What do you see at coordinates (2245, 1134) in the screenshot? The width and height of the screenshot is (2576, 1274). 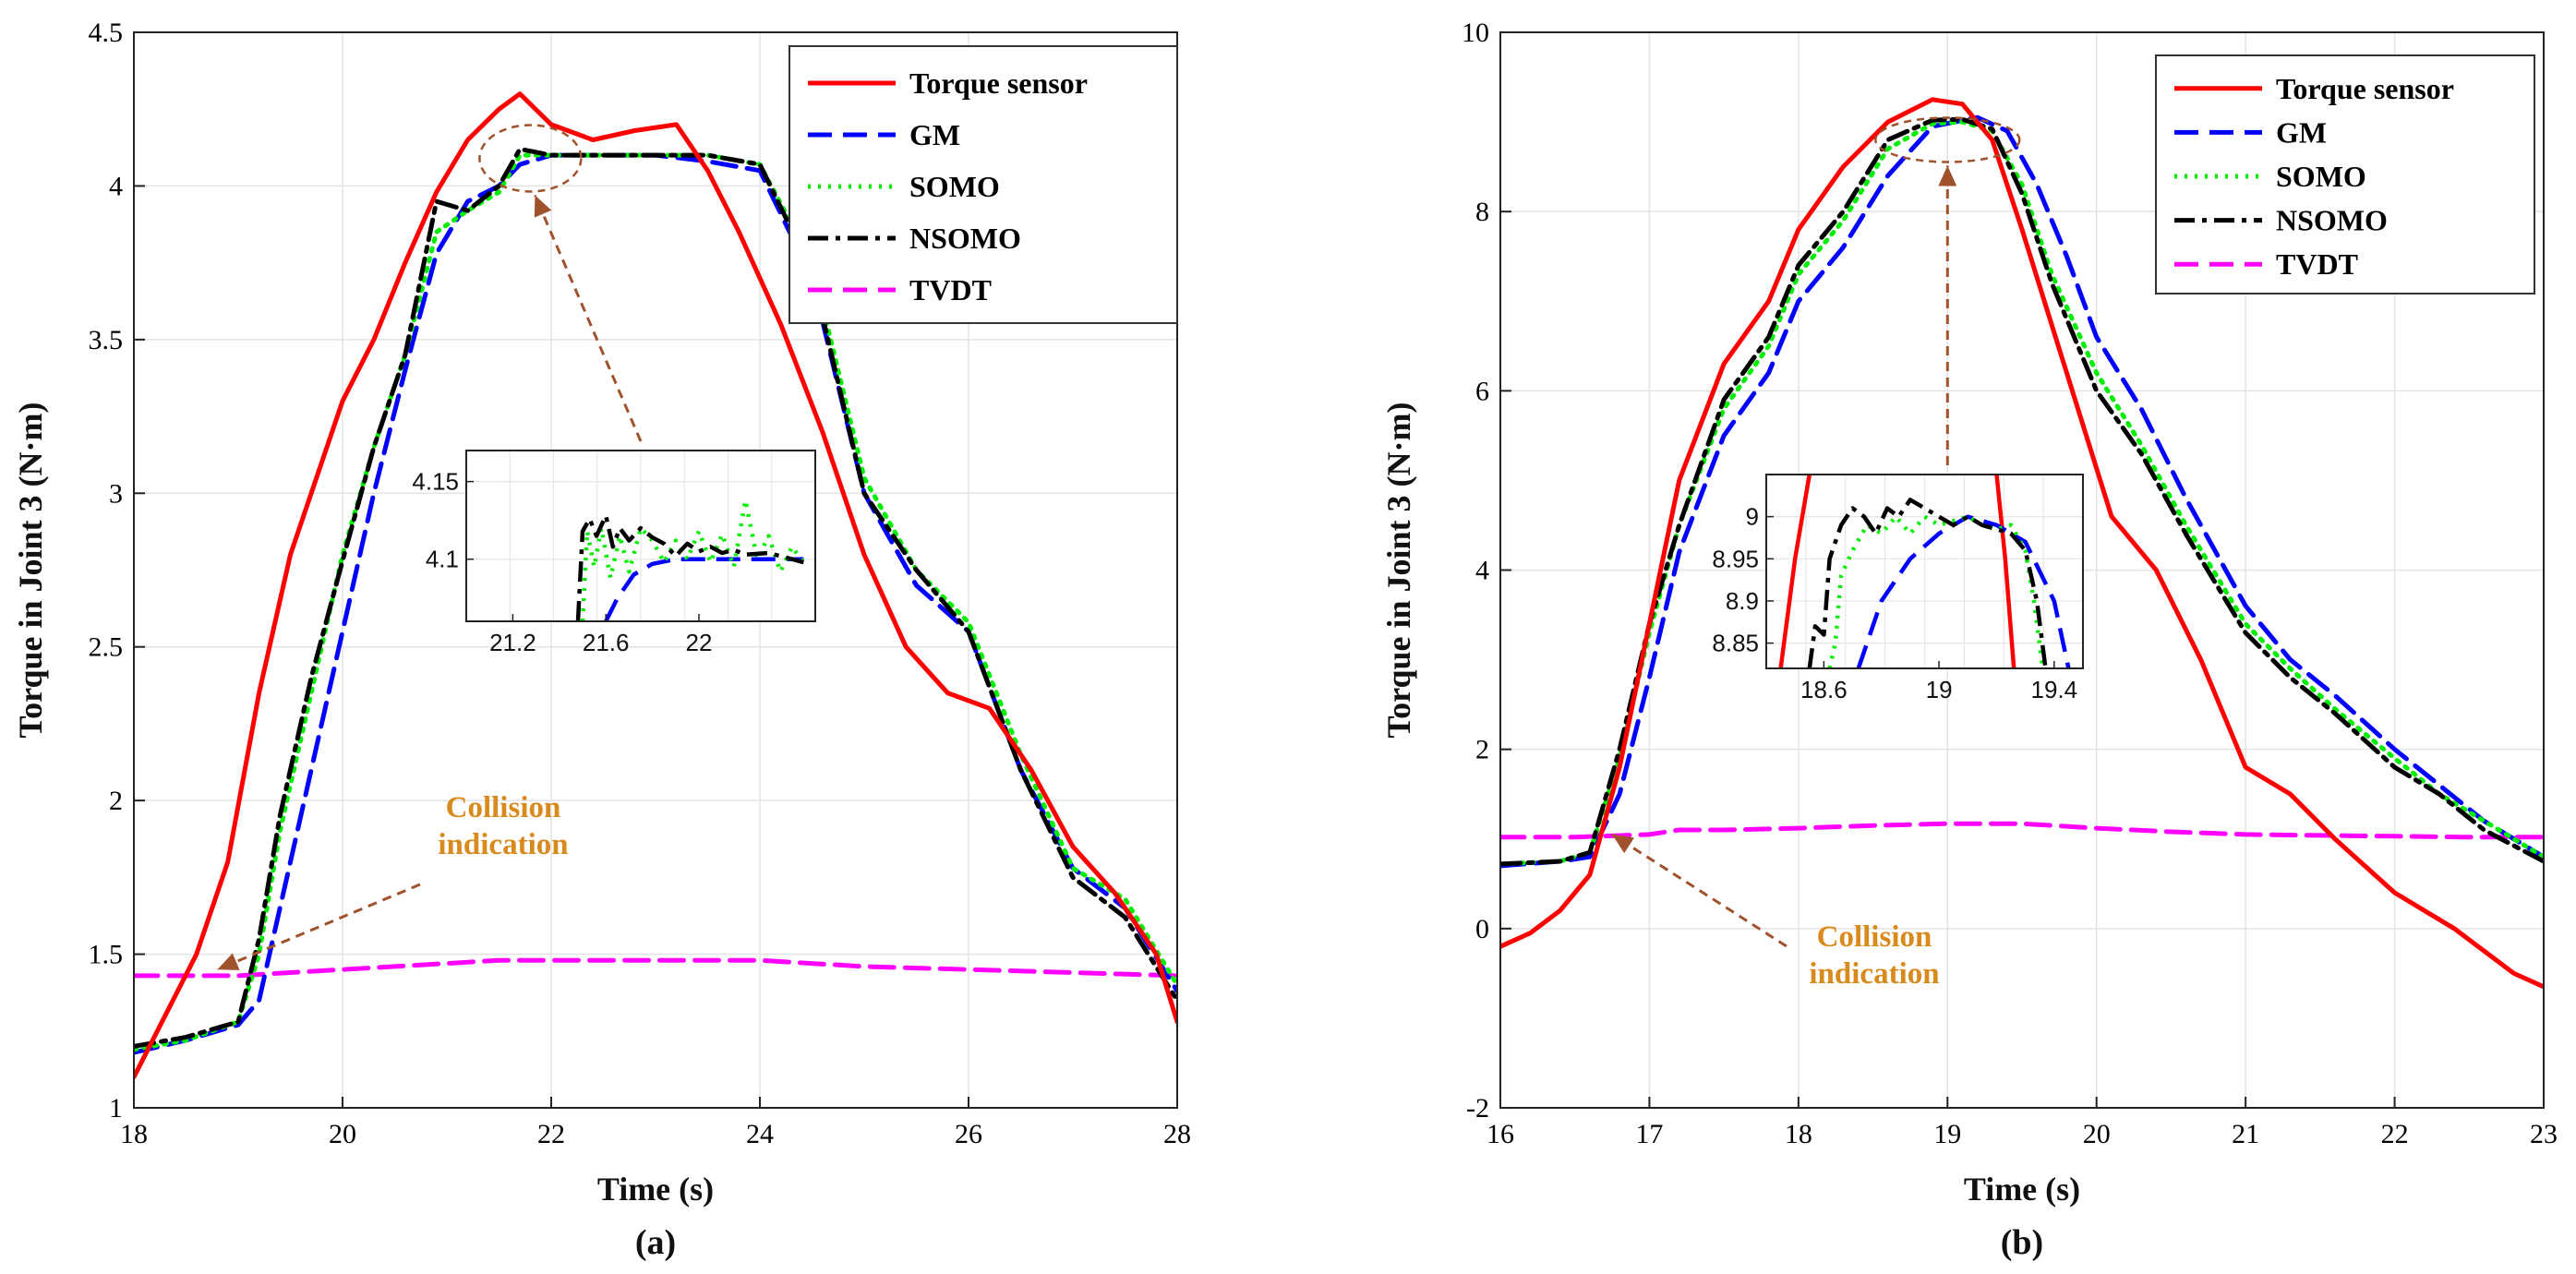 I see `x-tick-label: 21` at bounding box center [2245, 1134].